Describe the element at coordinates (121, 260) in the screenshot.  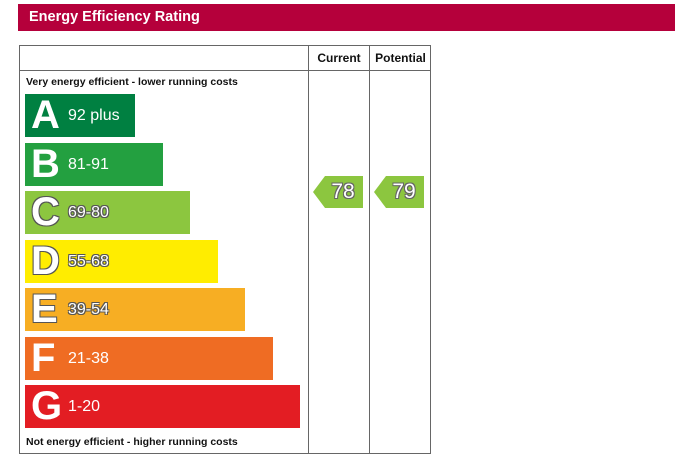
I see `band-d: D 55-68` at that location.